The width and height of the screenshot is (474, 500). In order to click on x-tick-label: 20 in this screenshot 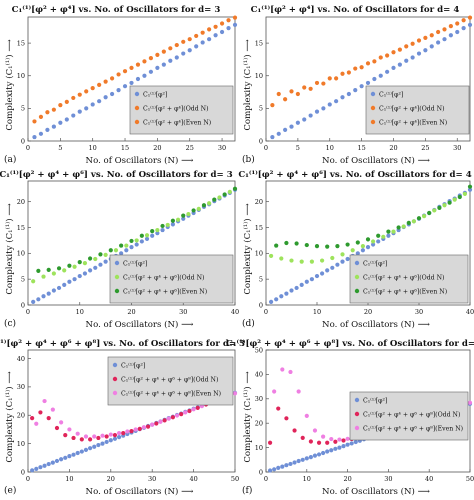, I will do `click(347, 479)`.